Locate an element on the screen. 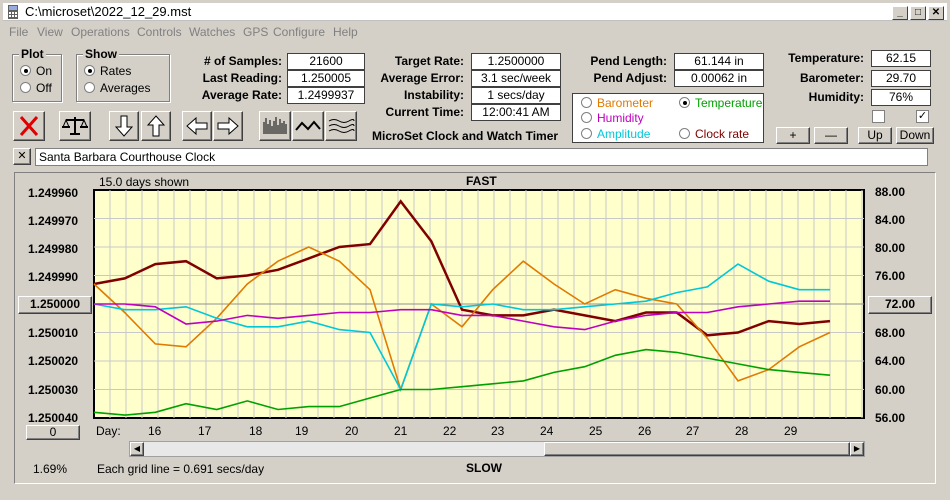  temperature-label: Temperature: is located at coordinates (826, 58).